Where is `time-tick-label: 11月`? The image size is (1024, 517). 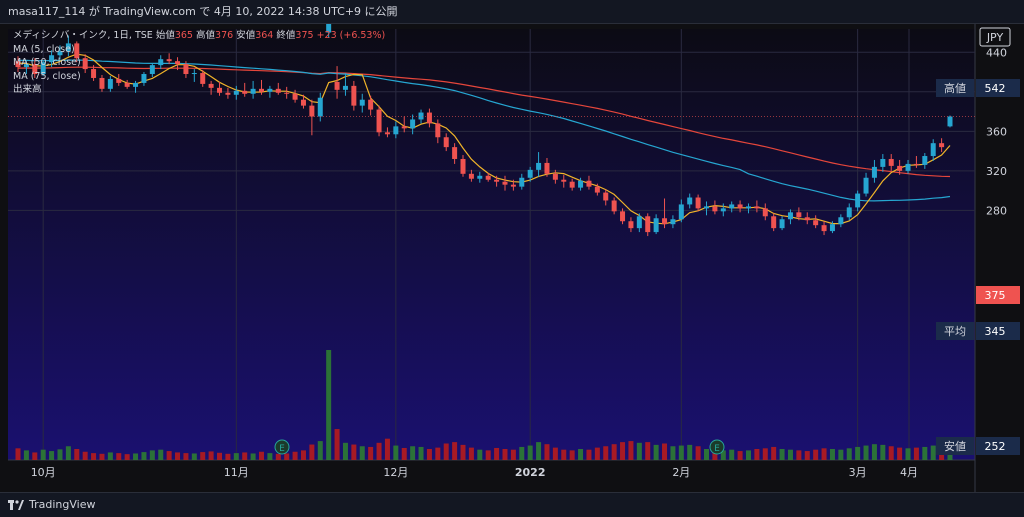
time-tick-label: 11月 is located at coordinates (236, 472).